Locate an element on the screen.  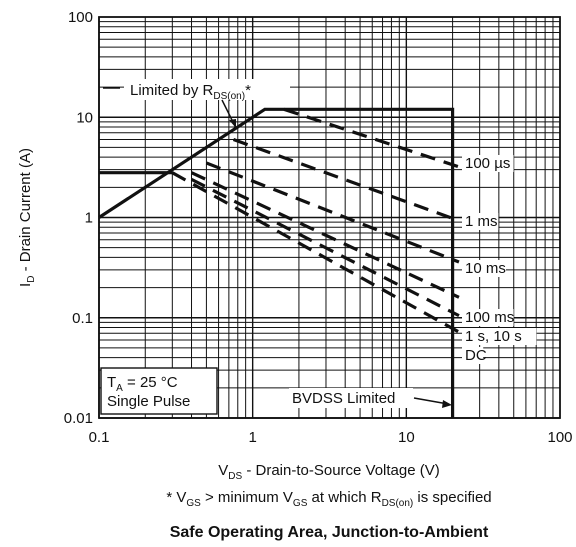
bvdss-limited-label: BVDSS Limited is located at coordinates (343, 398).